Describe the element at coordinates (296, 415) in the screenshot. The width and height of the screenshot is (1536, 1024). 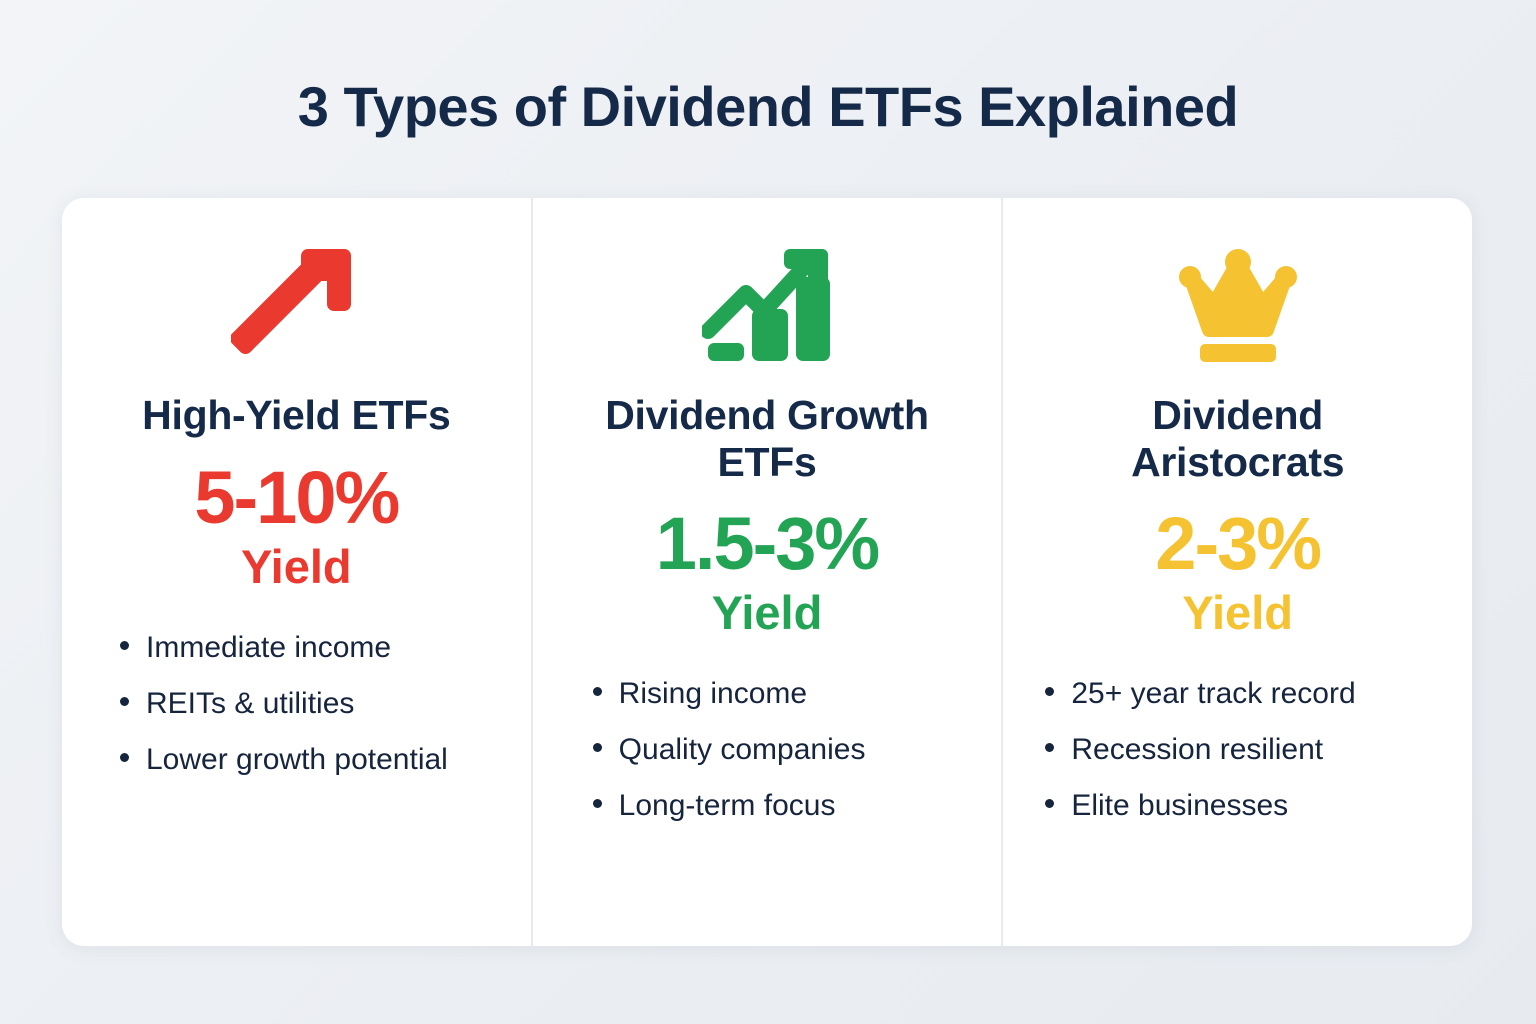
I see `column-heading: High-Yield ETFs` at that location.